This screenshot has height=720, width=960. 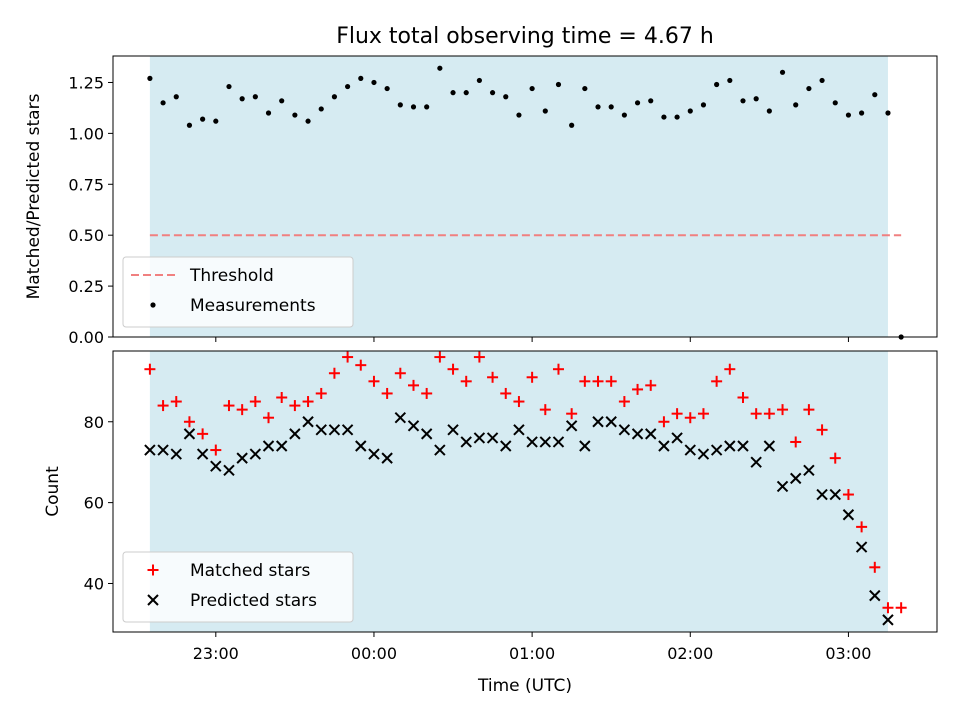 I want to click on top-y-axis-label: Matched/Predicted stars, so click(x=34, y=196).